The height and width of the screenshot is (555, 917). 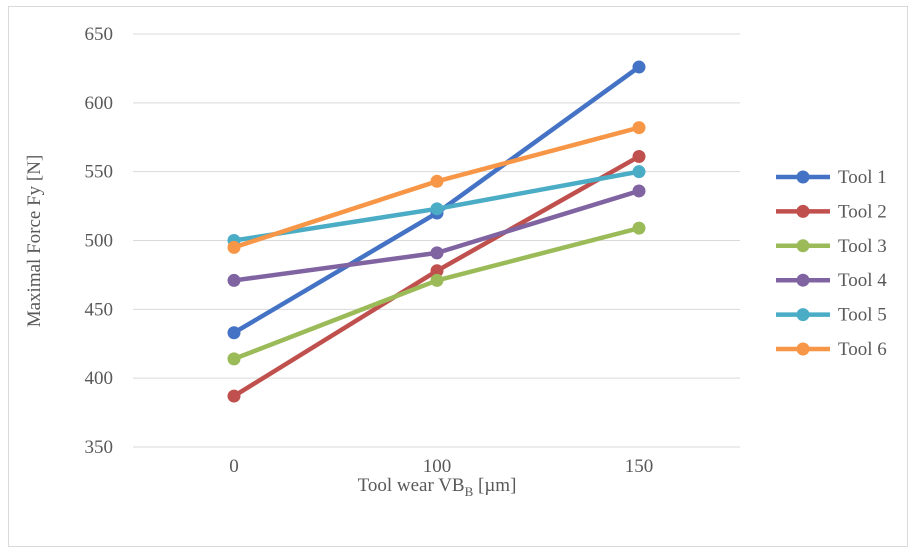 What do you see at coordinates (99, 378) in the screenshot?
I see `y-tick-label: 400` at bounding box center [99, 378].